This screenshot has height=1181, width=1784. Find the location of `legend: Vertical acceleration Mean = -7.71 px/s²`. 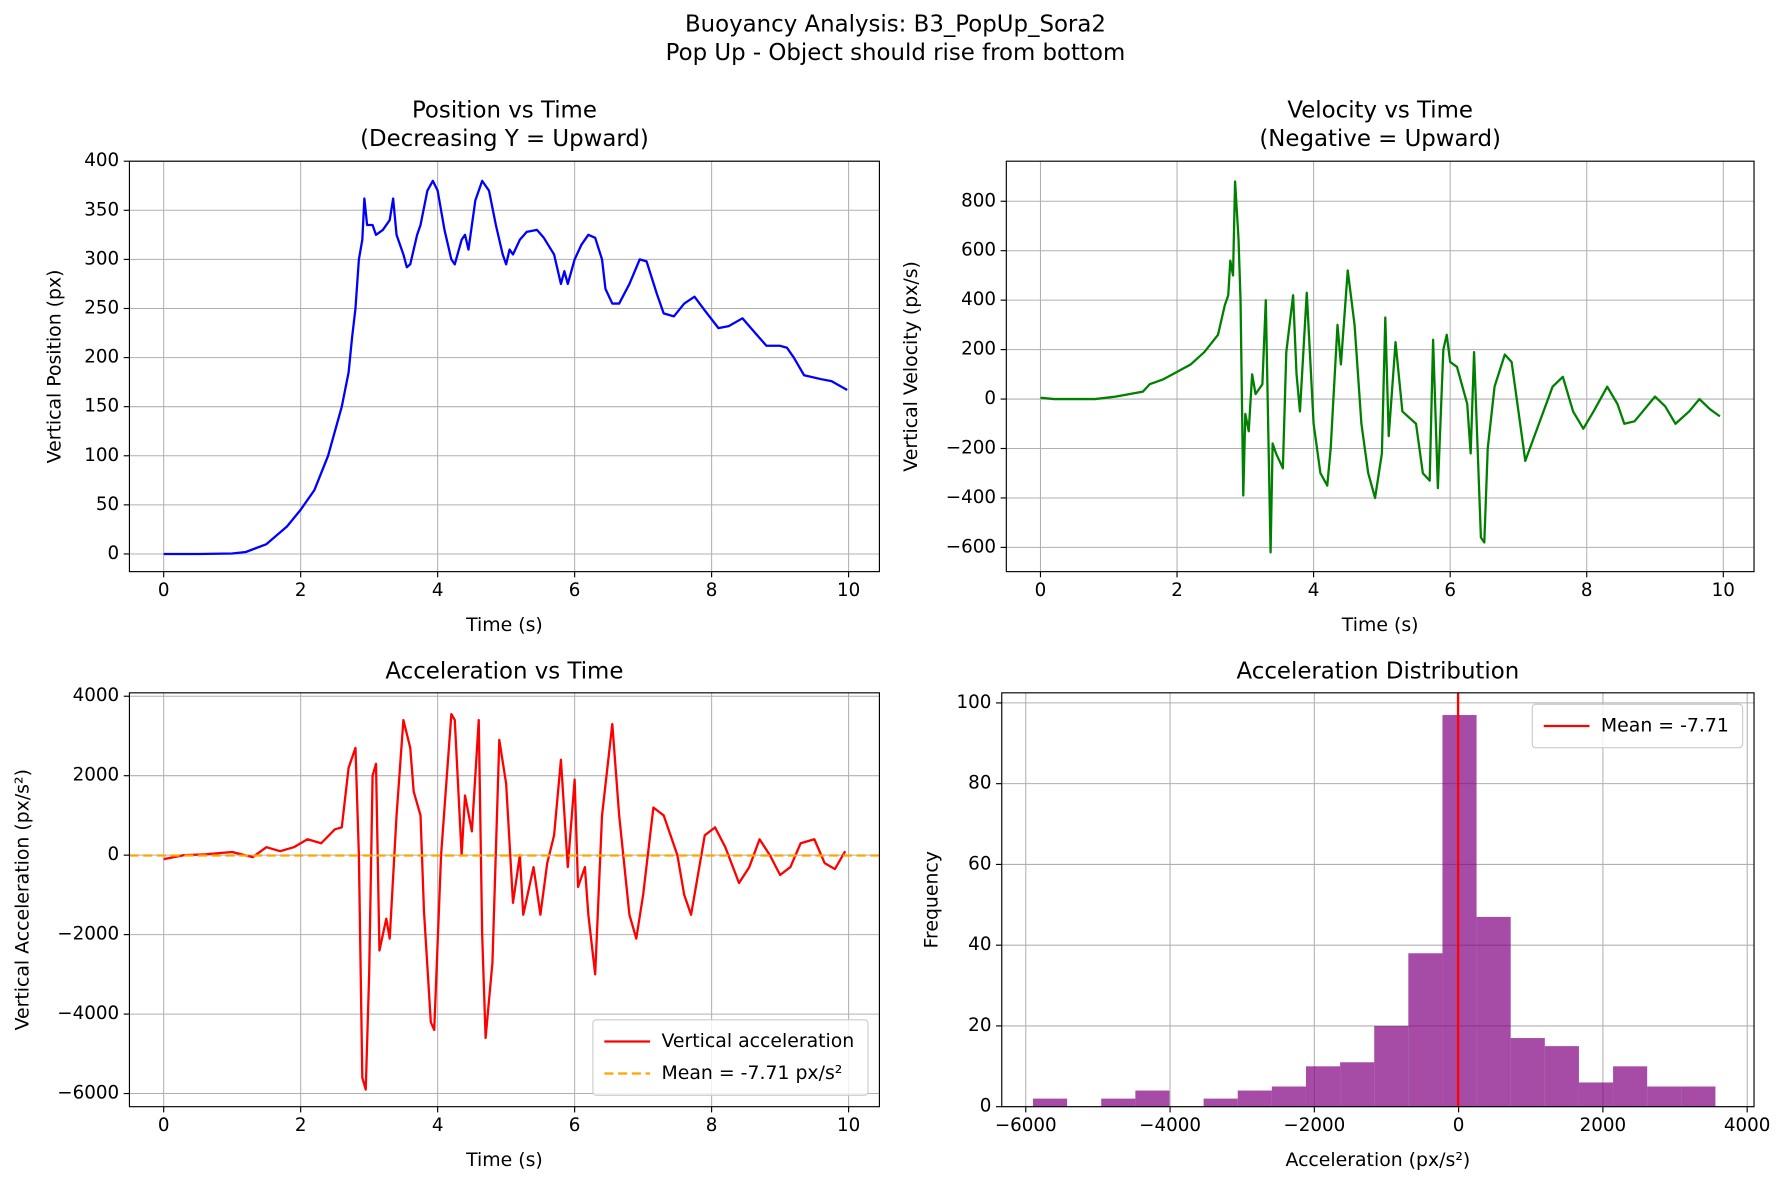

legend: Vertical acceleration Mean = -7.71 px/s² is located at coordinates (730, 1057).